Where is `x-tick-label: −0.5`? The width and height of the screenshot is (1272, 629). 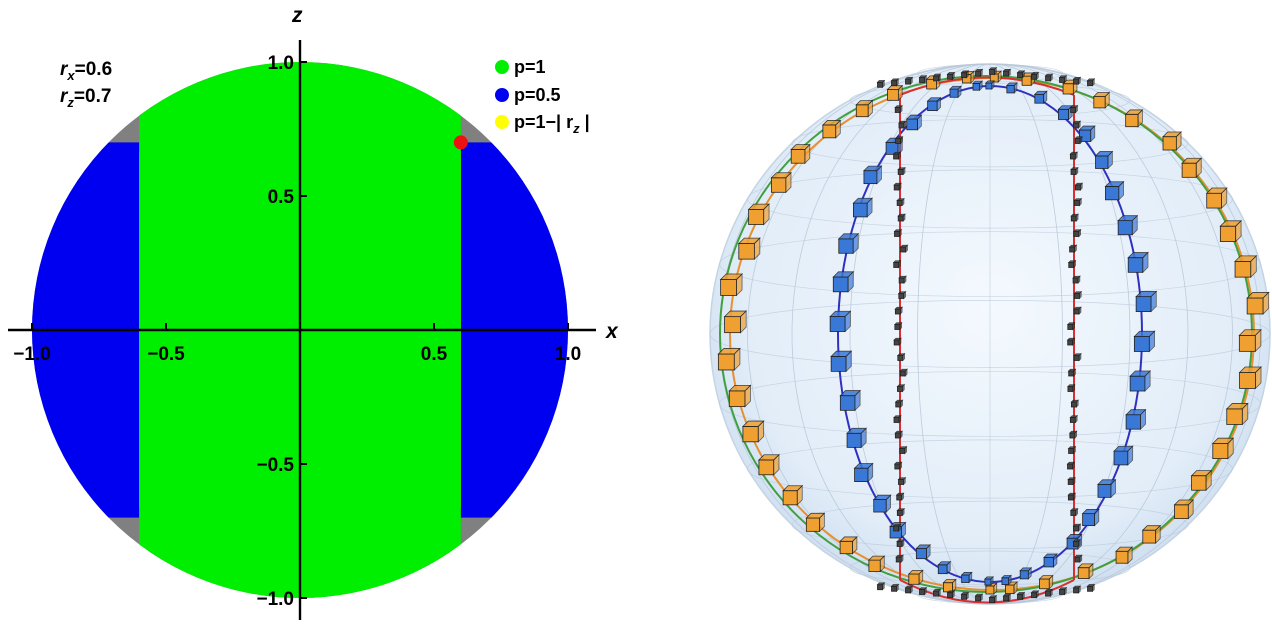
x-tick-label: −0.5 is located at coordinates (166, 354).